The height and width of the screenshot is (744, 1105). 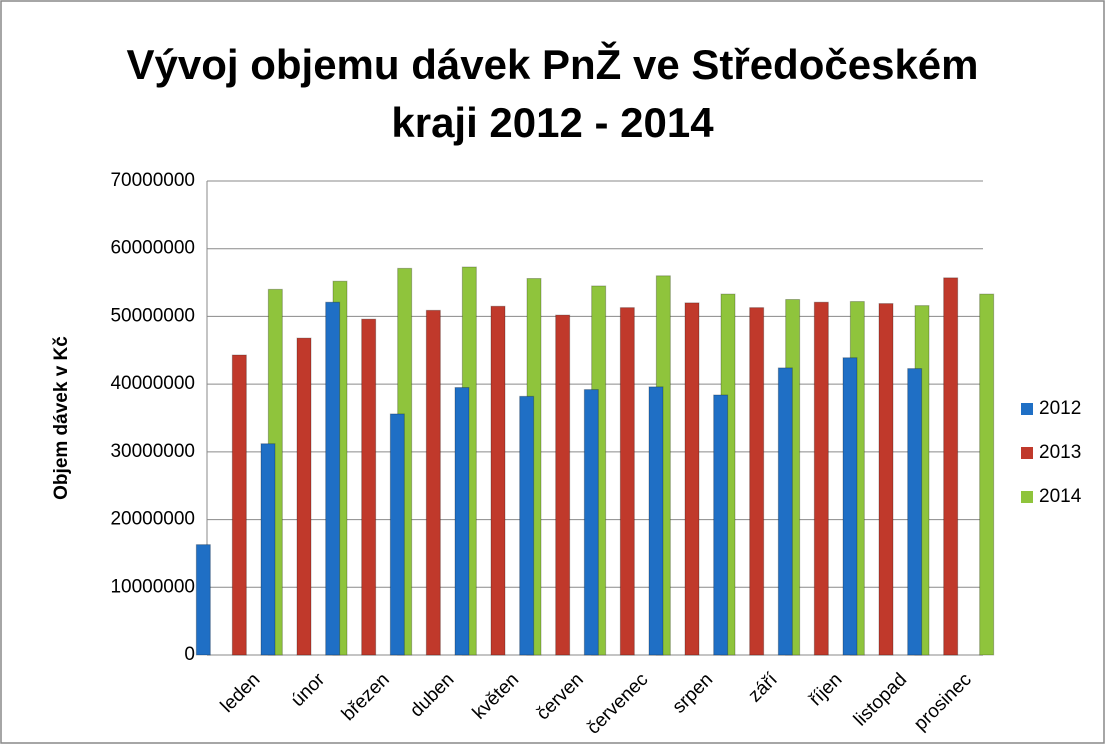 What do you see at coordinates (61, 418) in the screenshot?
I see `y-axis-label: Objem dávek v Kč` at bounding box center [61, 418].